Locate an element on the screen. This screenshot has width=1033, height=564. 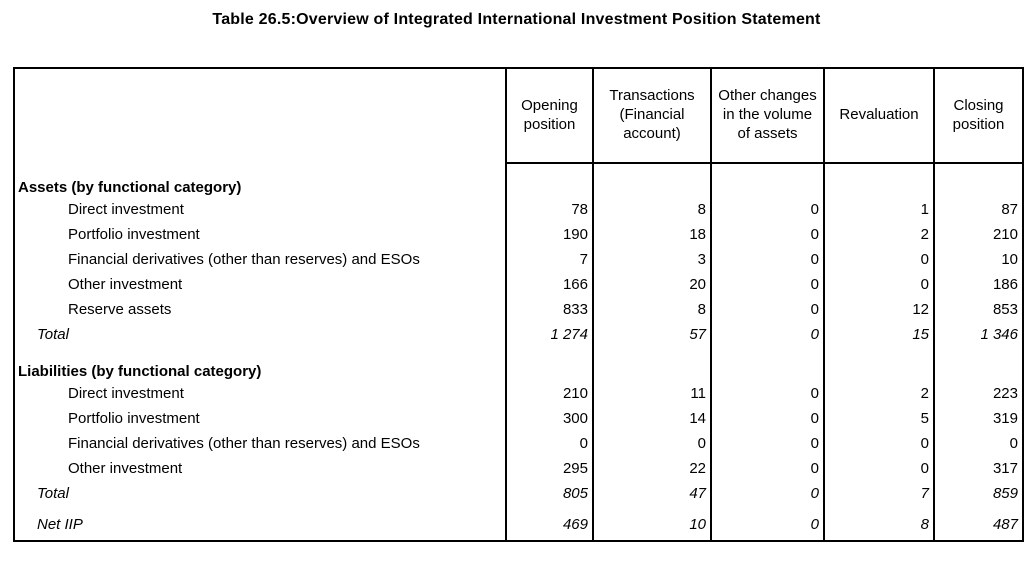
col-header-row-labels is located at coordinates (260, 115).